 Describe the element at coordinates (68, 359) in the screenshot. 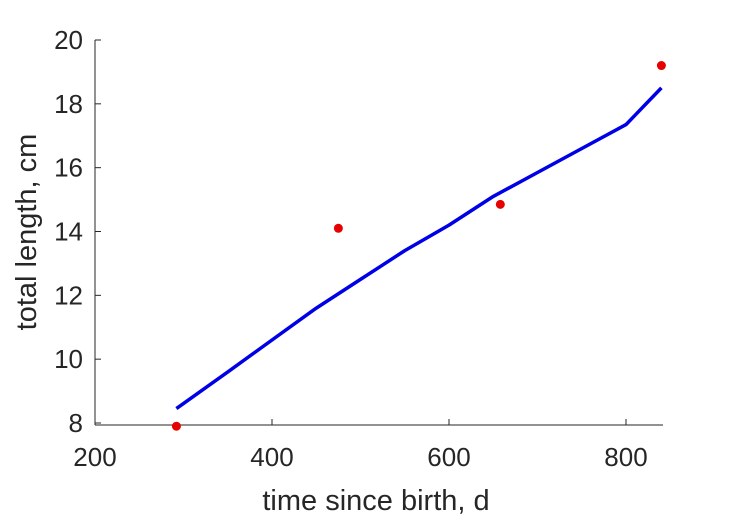

I see `y-tick-label: 10` at that location.